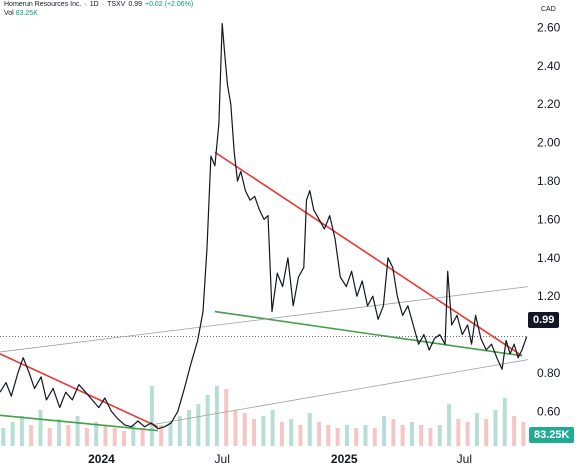  I want to click on volume-legend: Vol 83.25K, so click(21, 13).